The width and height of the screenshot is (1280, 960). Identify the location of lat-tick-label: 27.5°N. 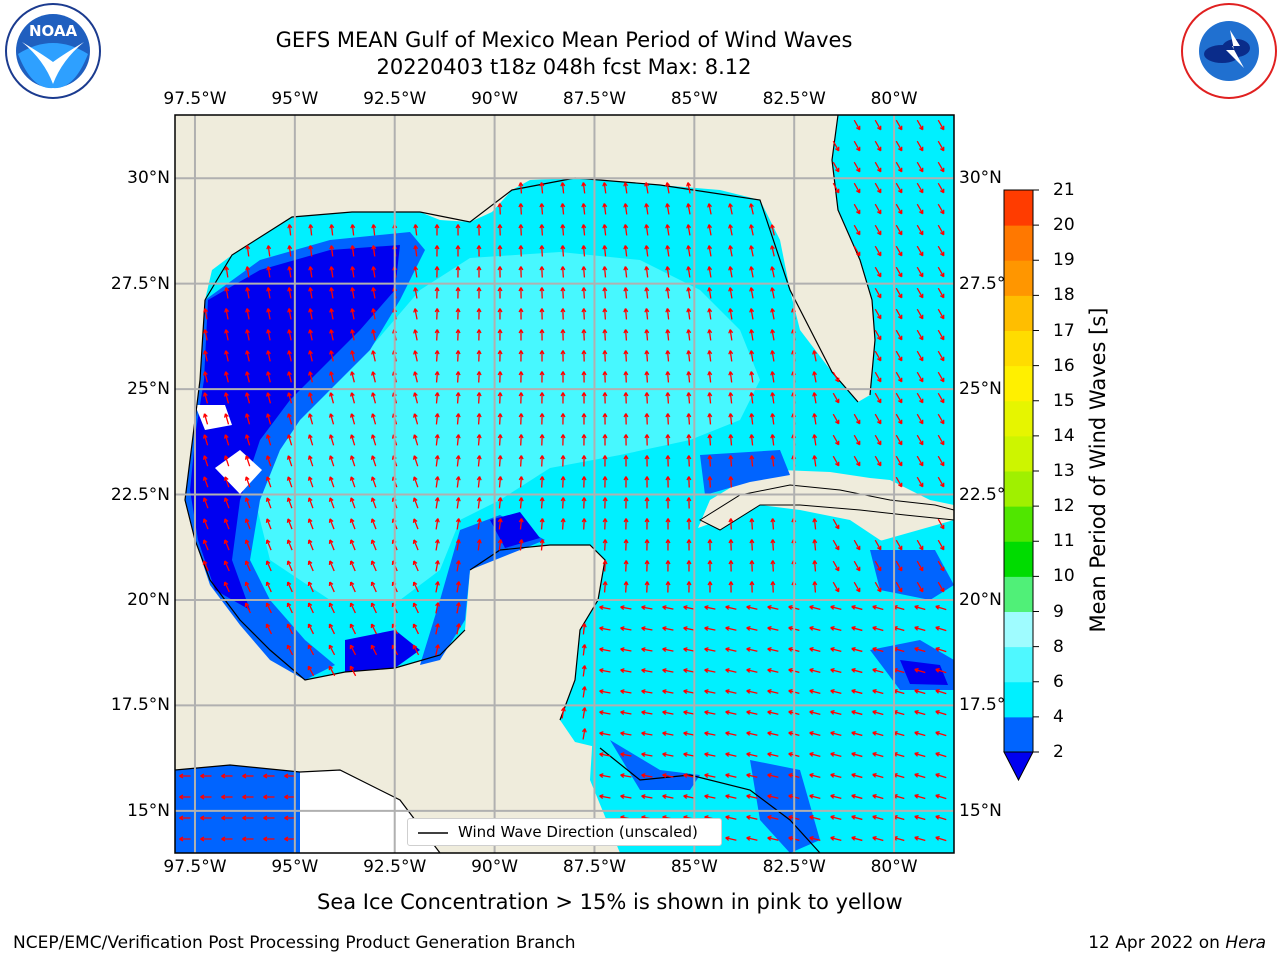
(140, 283).